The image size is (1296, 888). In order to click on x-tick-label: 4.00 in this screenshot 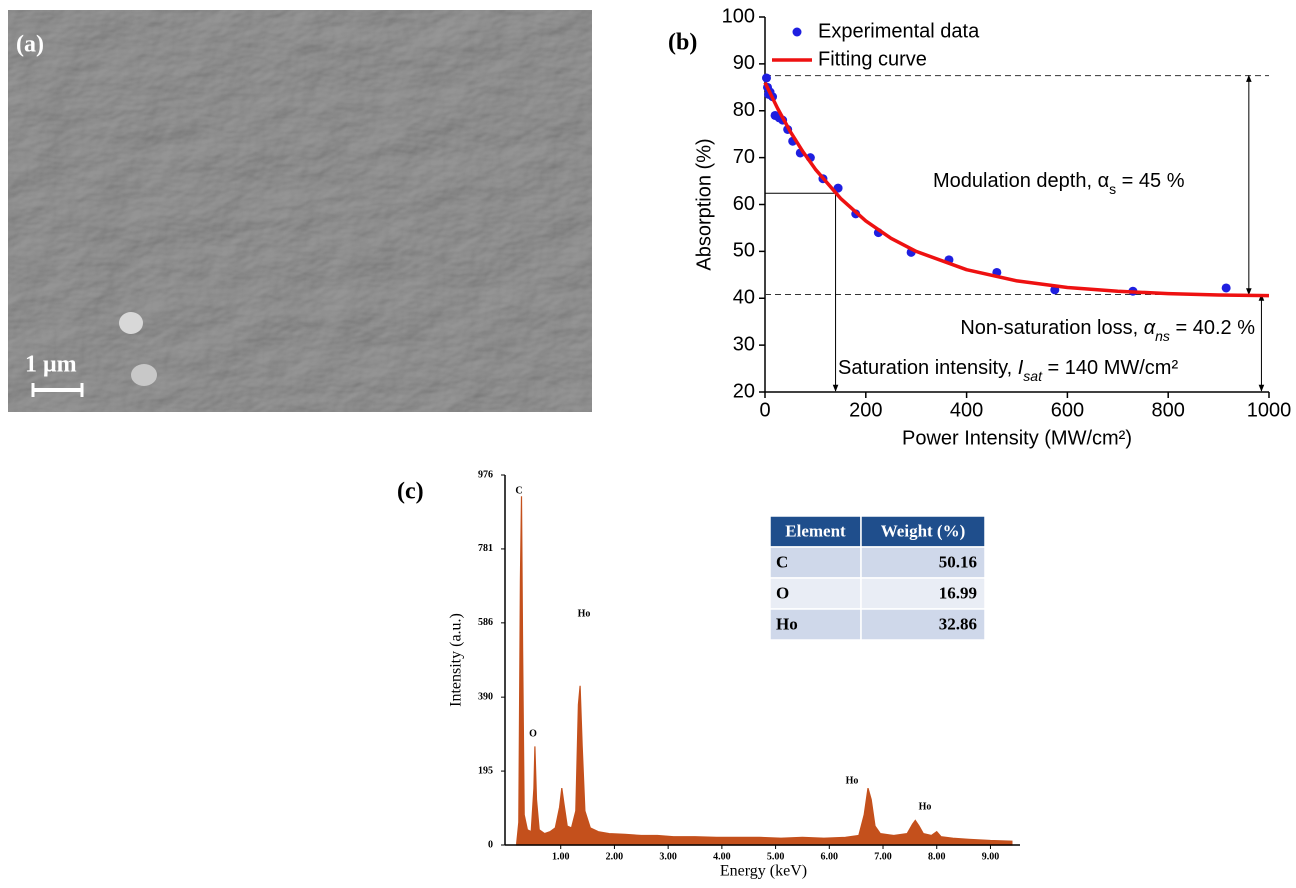, I will do `click(722, 856)`.